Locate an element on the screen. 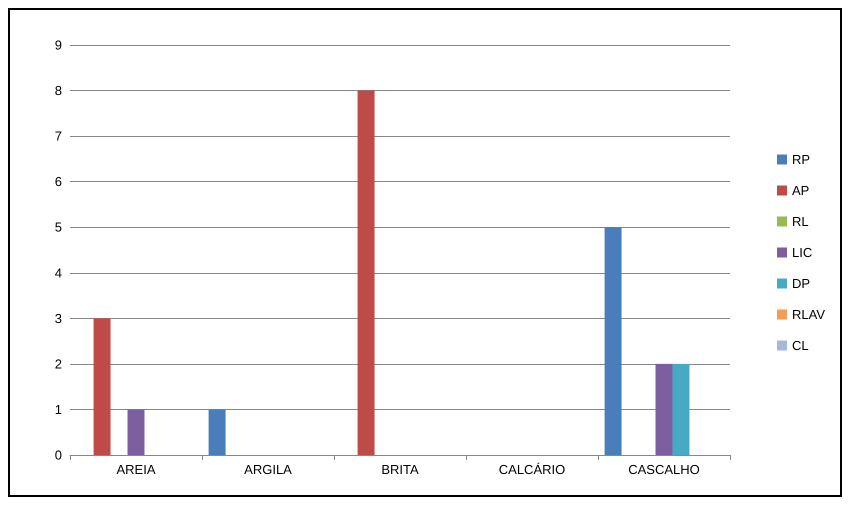 This screenshot has width=852, height=509. x-tick-label: BRITA is located at coordinates (400, 469).